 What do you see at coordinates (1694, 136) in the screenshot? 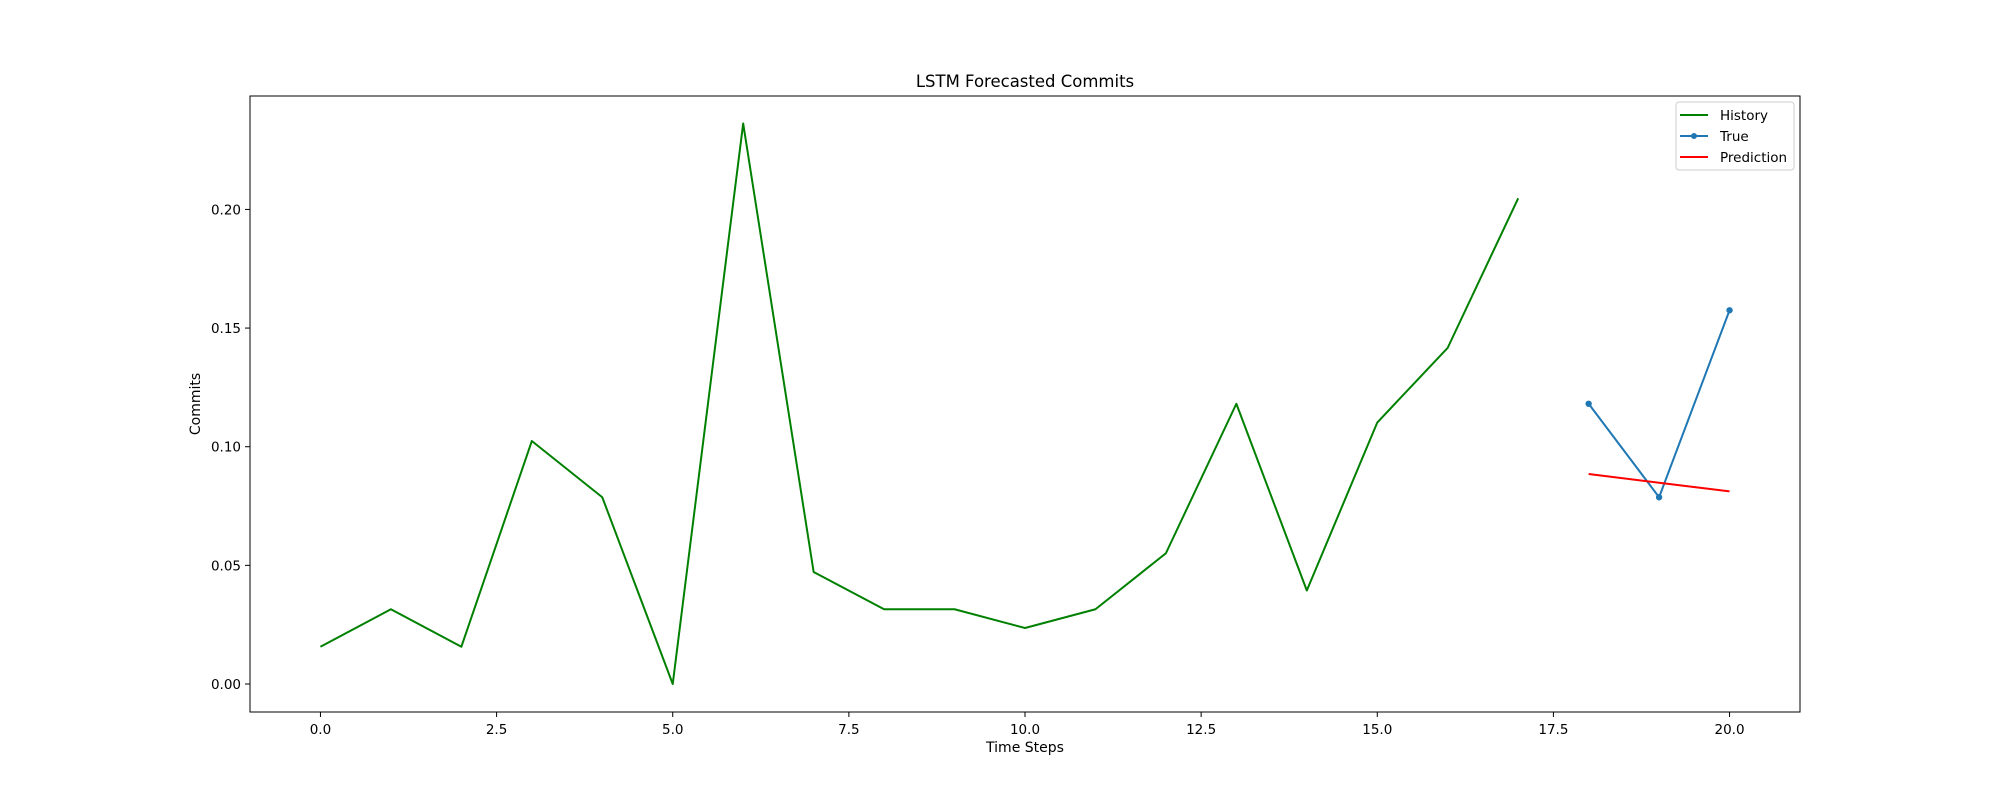
I see `legend-marker-true` at bounding box center [1694, 136].